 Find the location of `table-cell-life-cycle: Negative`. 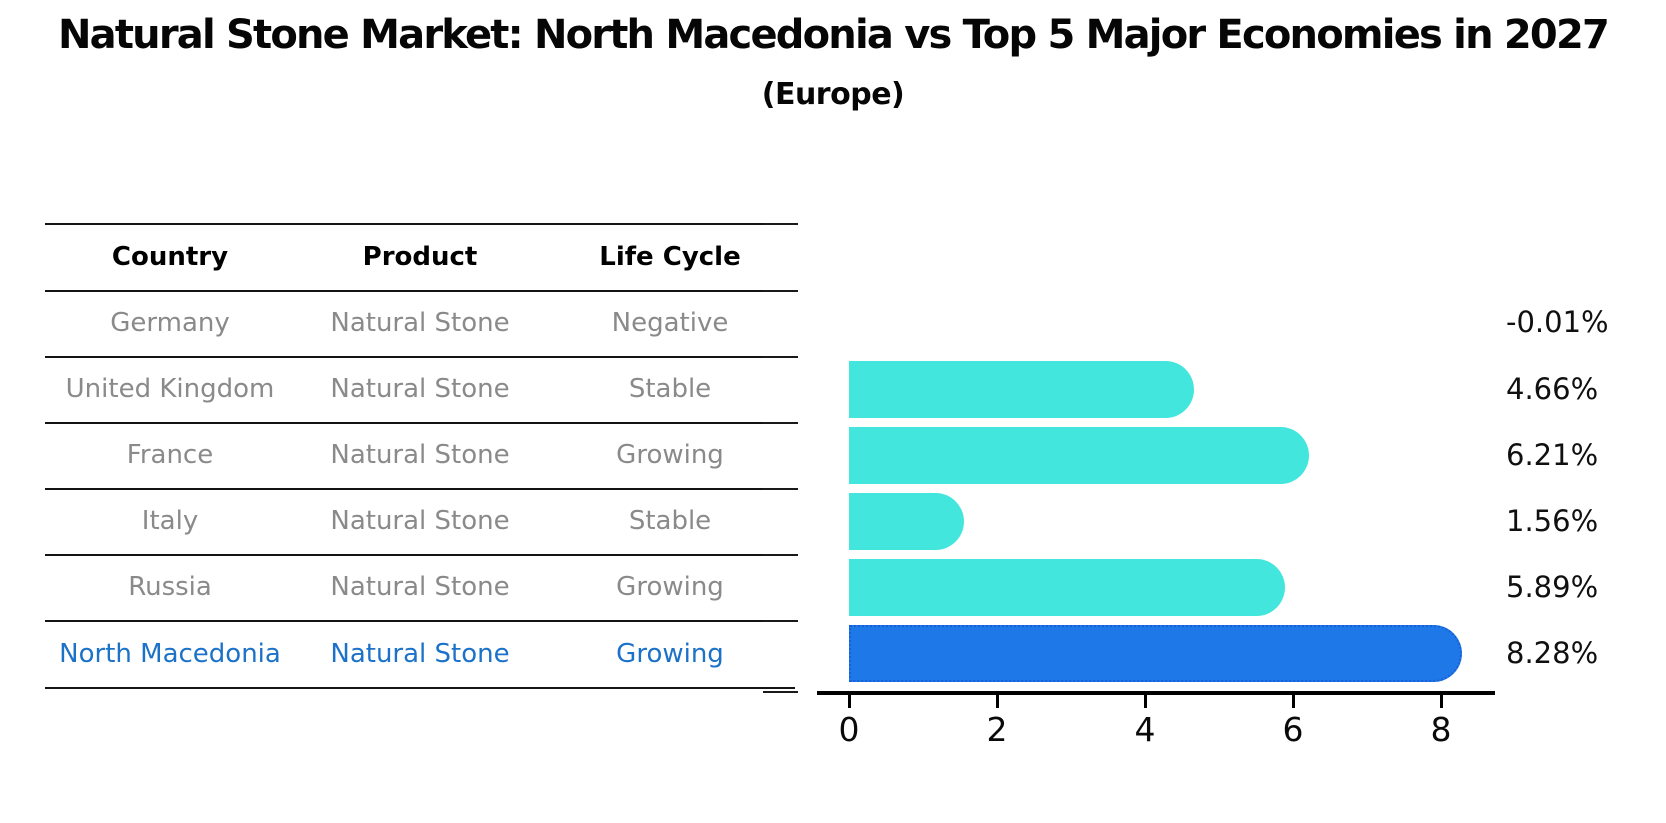

table-cell-life-cycle: Negative is located at coordinates (670, 323).